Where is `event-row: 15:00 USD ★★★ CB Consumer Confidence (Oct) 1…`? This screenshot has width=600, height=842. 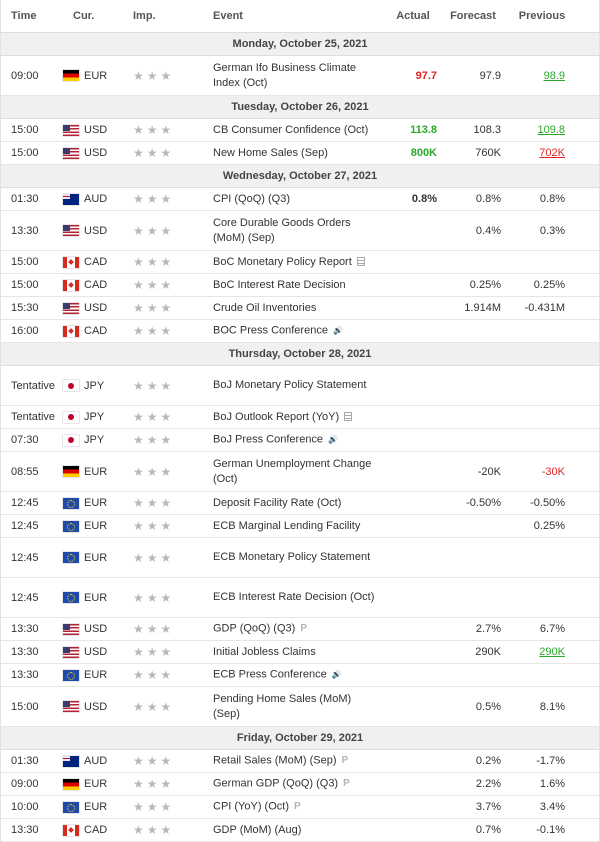
event-row: 15:00 USD ★★★ CB Consumer Confidence (Oct) 1… is located at coordinates (300, 130).